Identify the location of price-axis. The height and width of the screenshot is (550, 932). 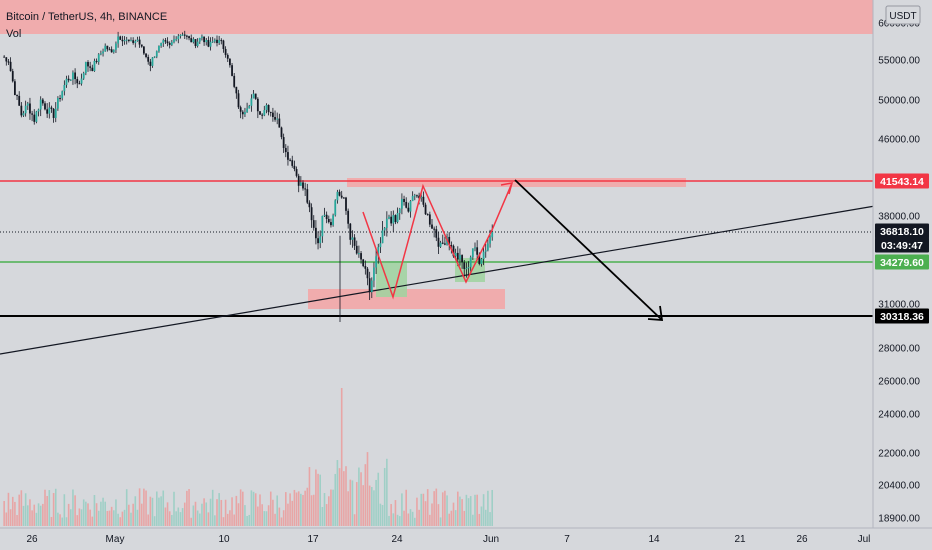
(902, 275).